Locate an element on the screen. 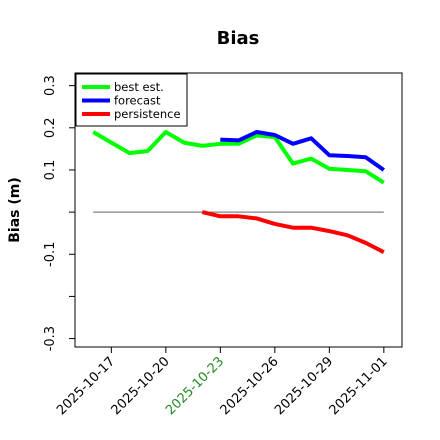  legend-label: best est. is located at coordinates (139, 87).